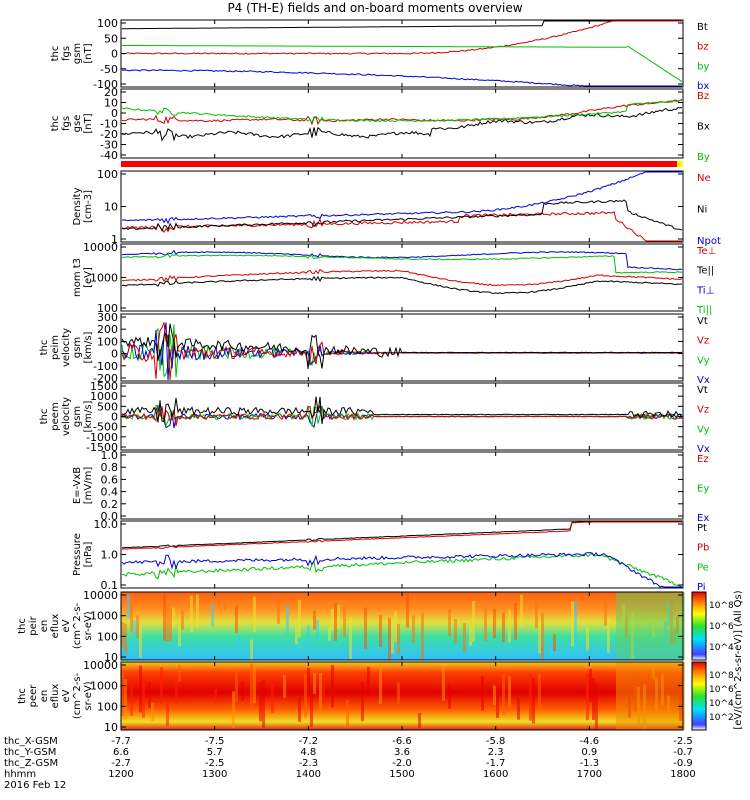 This screenshot has width=750, height=800. I want to click on ylabel-line: [mV/m], so click(88, 486).